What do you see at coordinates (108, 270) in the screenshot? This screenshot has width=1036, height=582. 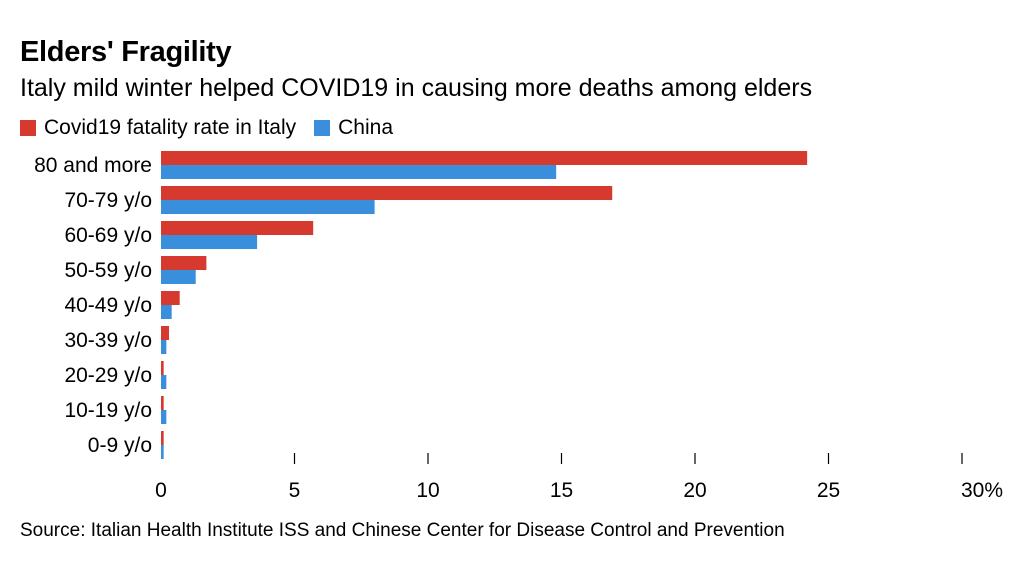 I see `category-label: 50-59 y/o` at bounding box center [108, 270].